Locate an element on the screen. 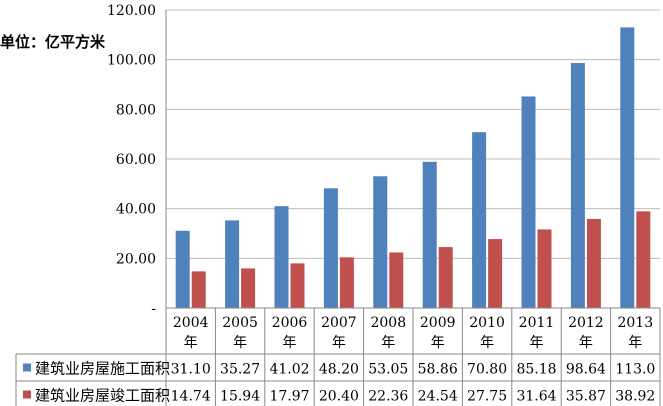 This screenshot has width=663, height=406. x-tick-label: 2012 is located at coordinates (586, 323).